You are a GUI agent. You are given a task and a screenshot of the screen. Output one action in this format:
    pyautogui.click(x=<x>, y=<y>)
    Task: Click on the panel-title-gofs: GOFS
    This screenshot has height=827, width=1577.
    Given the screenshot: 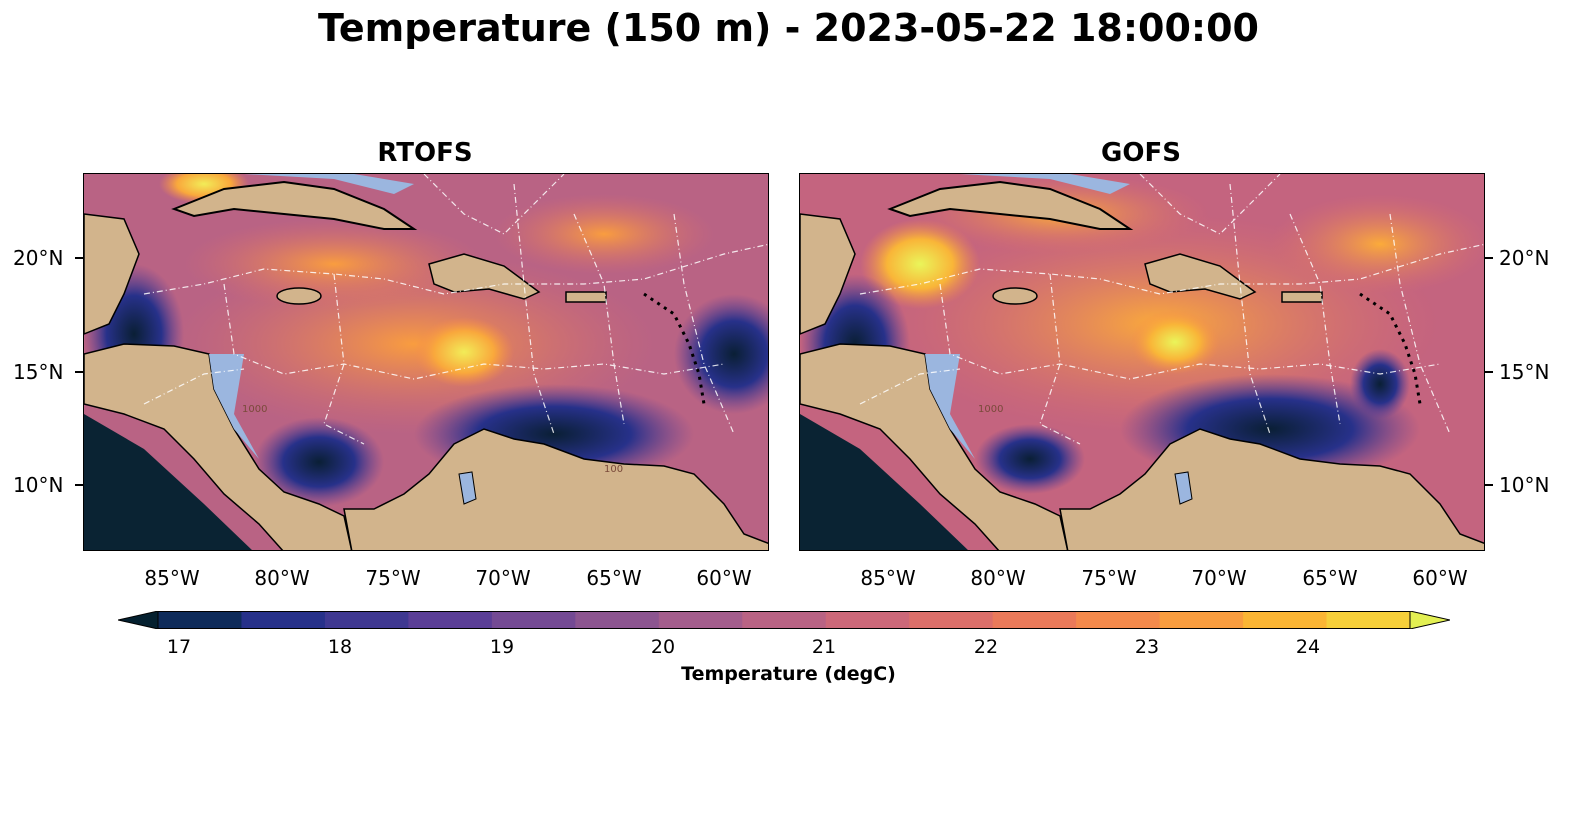 What is the action you would take?
    pyautogui.click(x=1141, y=153)
    